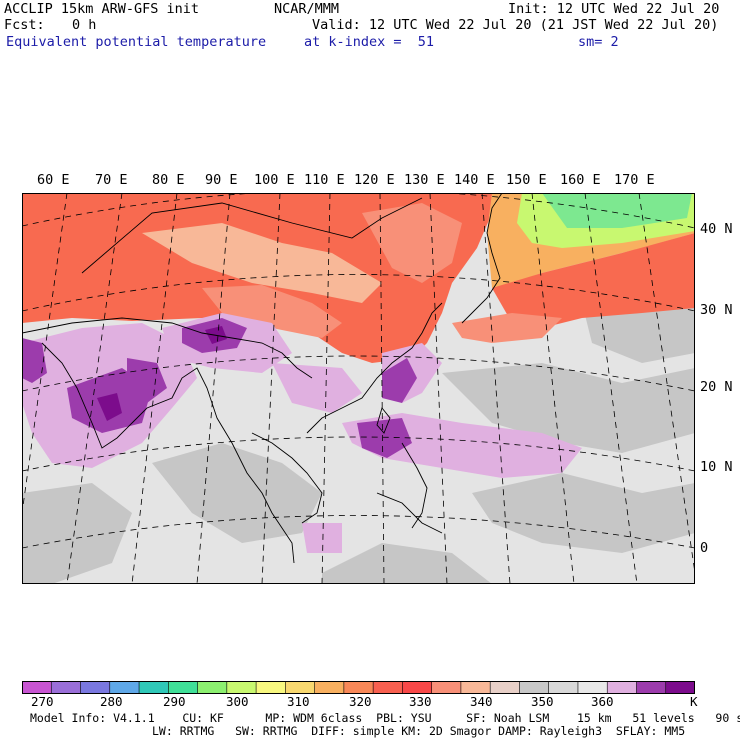  What do you see at coordinates (360, 701) in the screenshot?
I see `colorbar-label-320: 320` at bounding box center [360, 701].